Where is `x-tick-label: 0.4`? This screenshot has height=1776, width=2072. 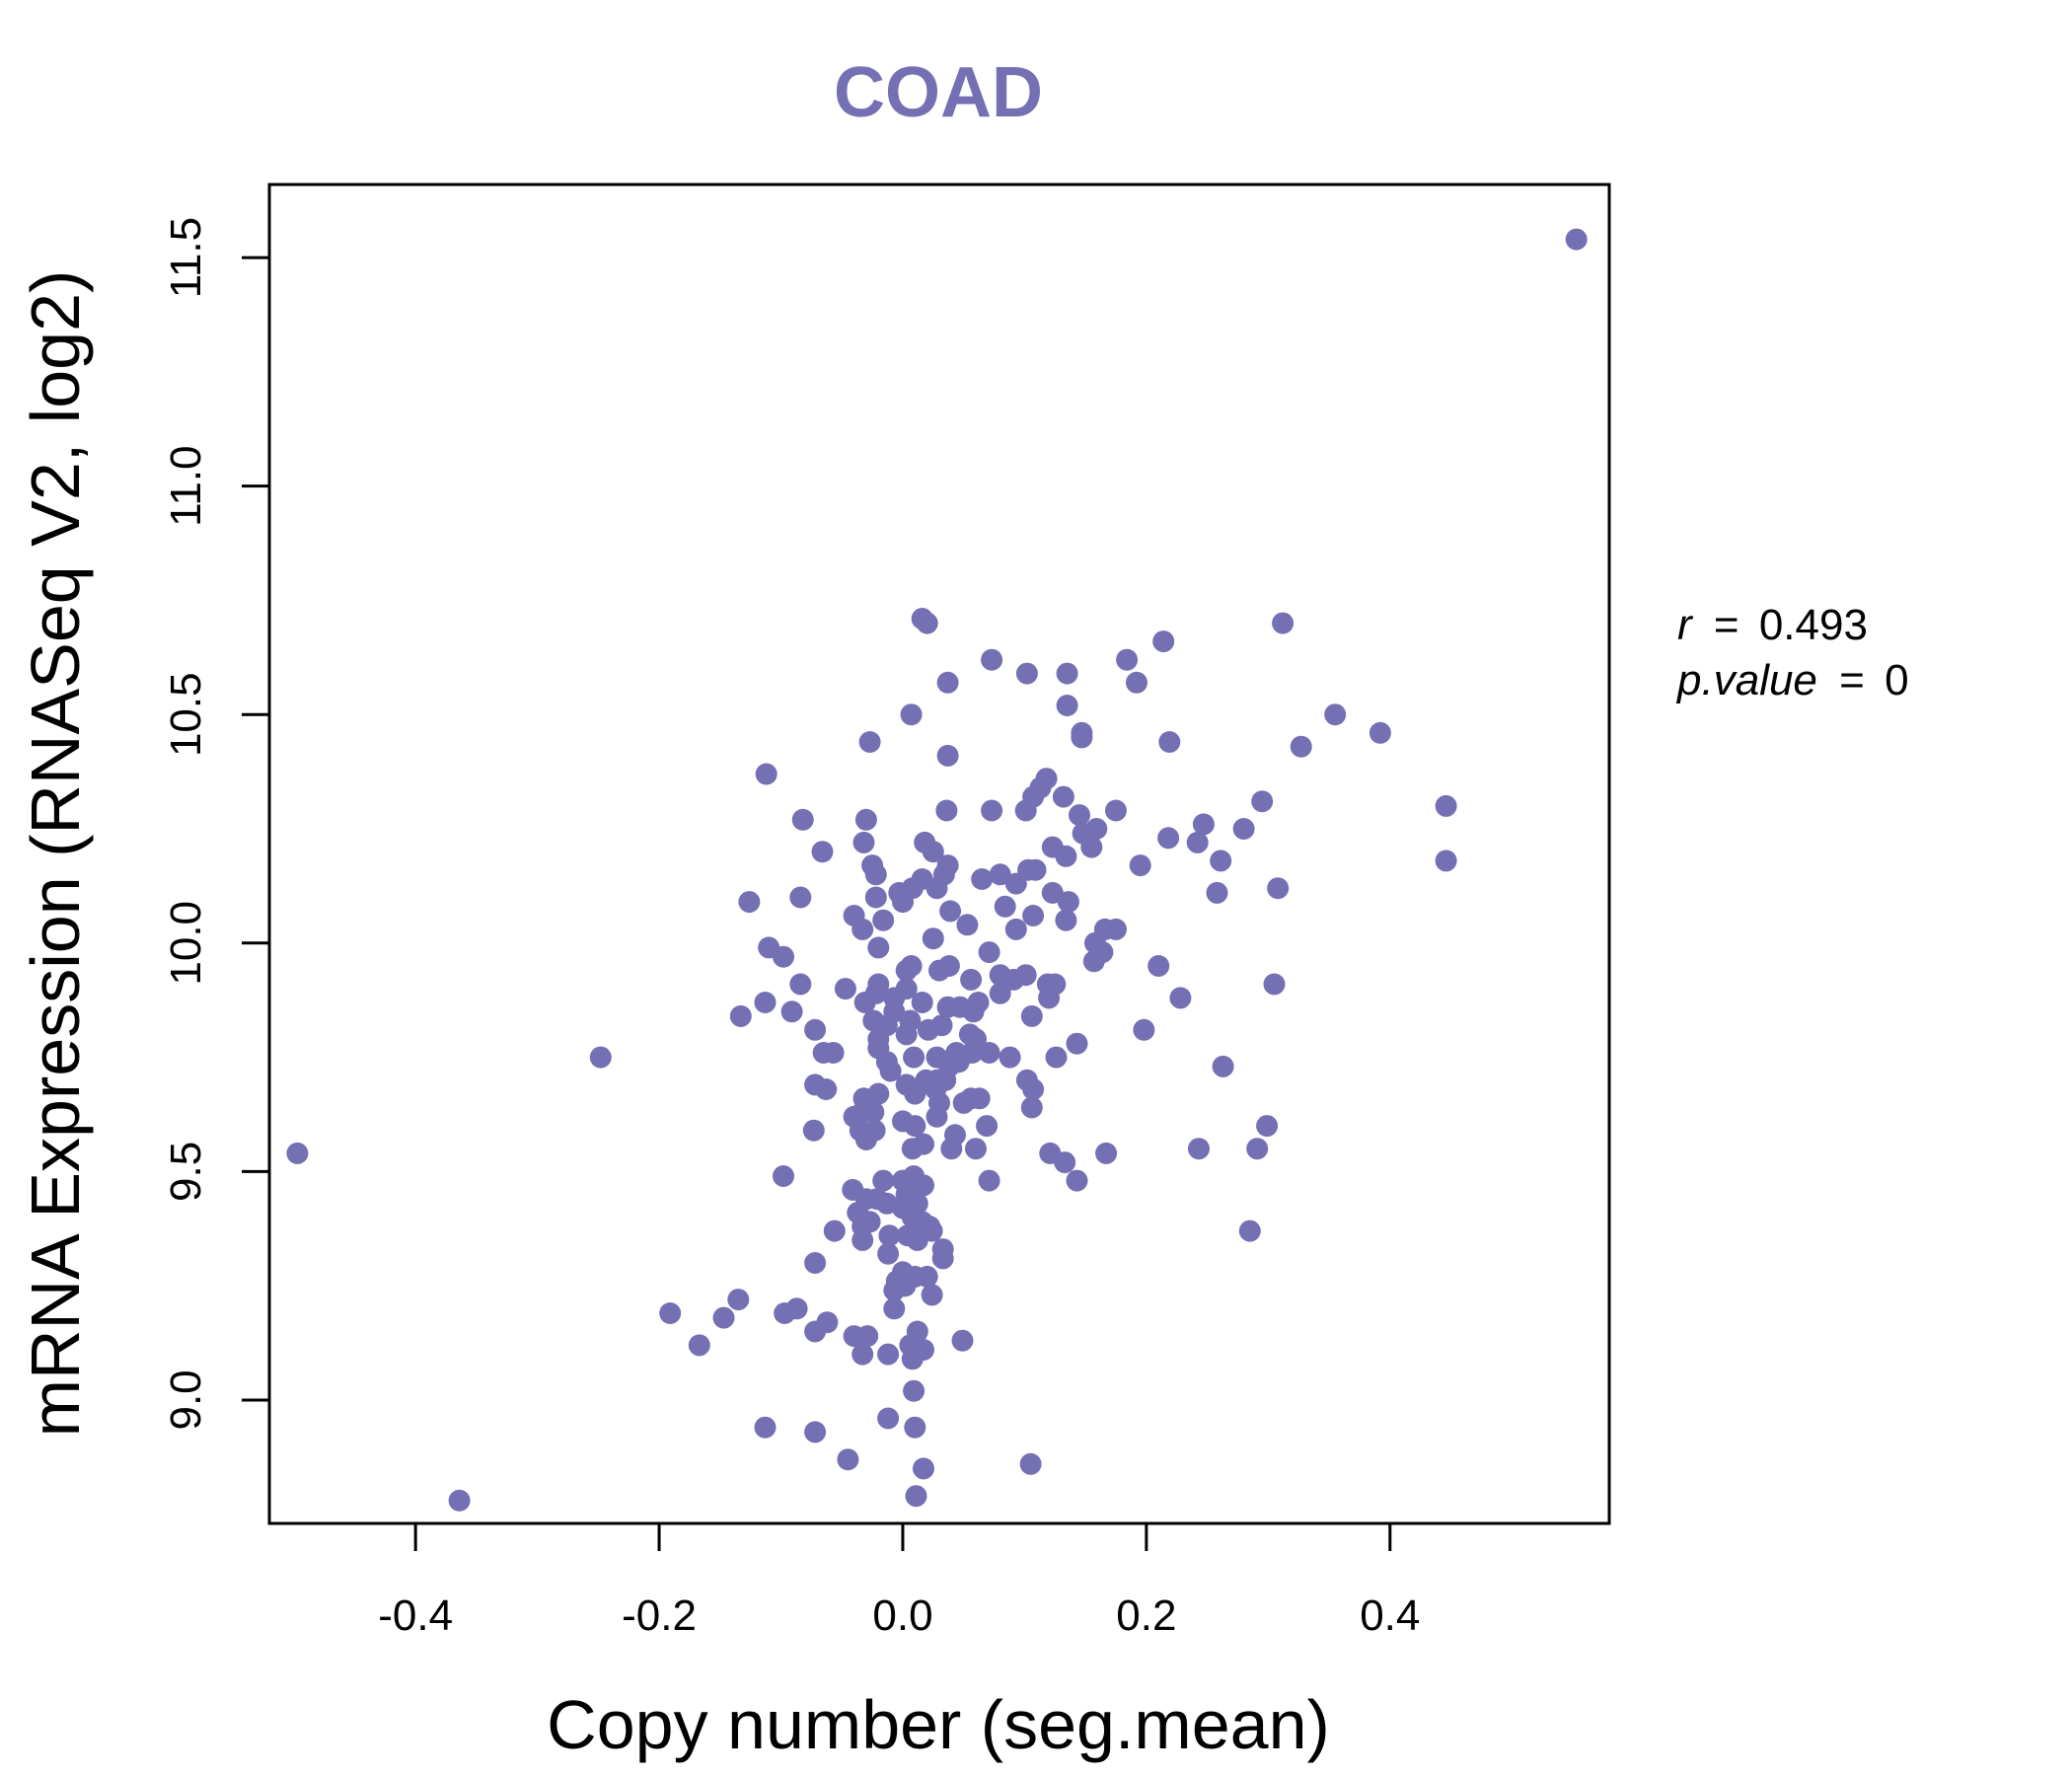
x-tick-label: 0.4 is located at coordinates (1390, 1616).